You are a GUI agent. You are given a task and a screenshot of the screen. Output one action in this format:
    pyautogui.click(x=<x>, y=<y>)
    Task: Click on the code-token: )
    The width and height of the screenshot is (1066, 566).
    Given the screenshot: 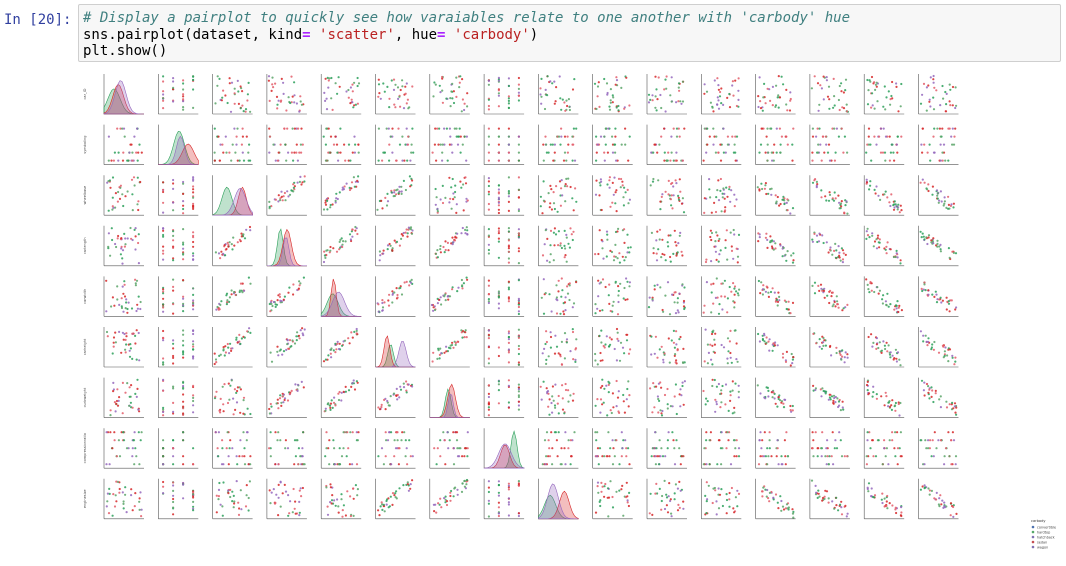 What is the action you would take?
    pyautogui.click(x=534, y=35)
    